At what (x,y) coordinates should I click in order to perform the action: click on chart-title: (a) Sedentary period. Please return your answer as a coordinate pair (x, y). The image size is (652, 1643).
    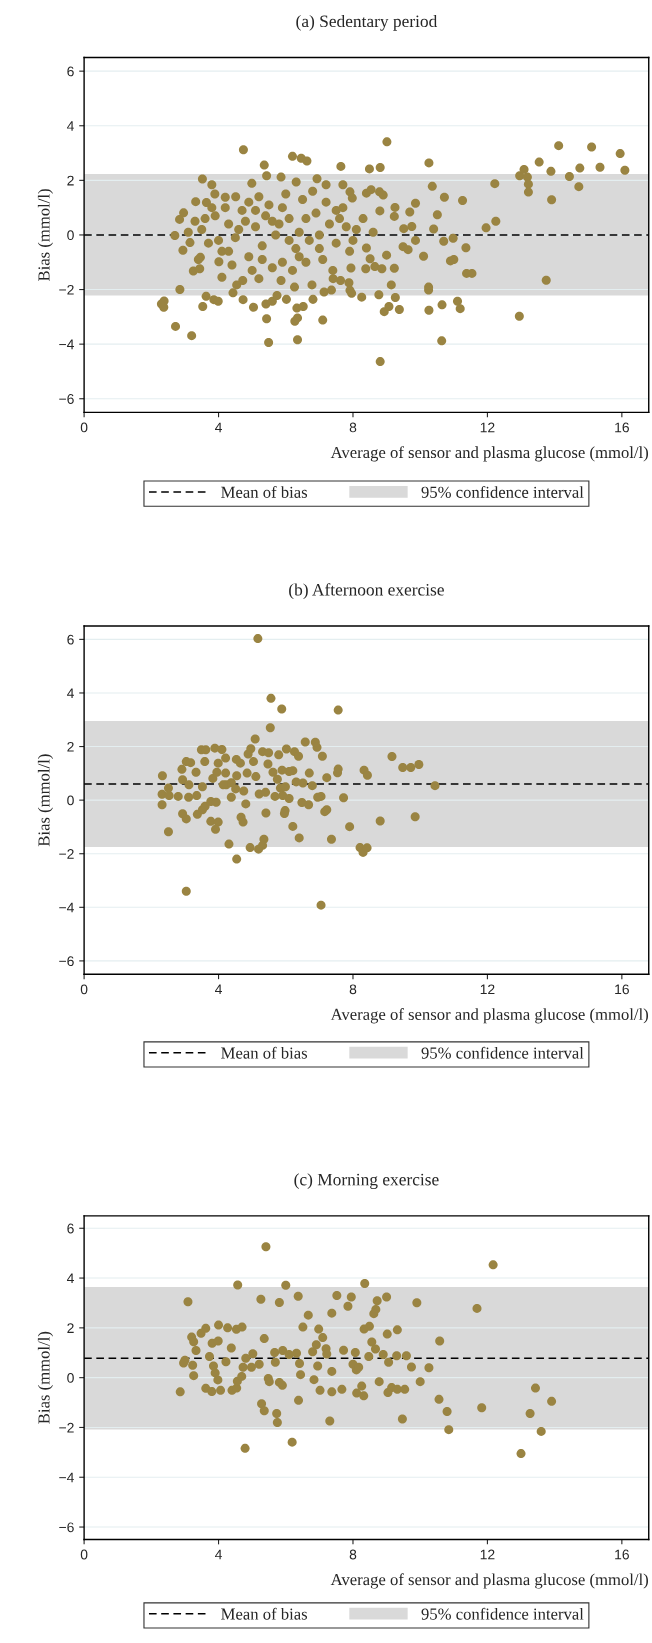
    Looking at the image, I should click on (367, 22).